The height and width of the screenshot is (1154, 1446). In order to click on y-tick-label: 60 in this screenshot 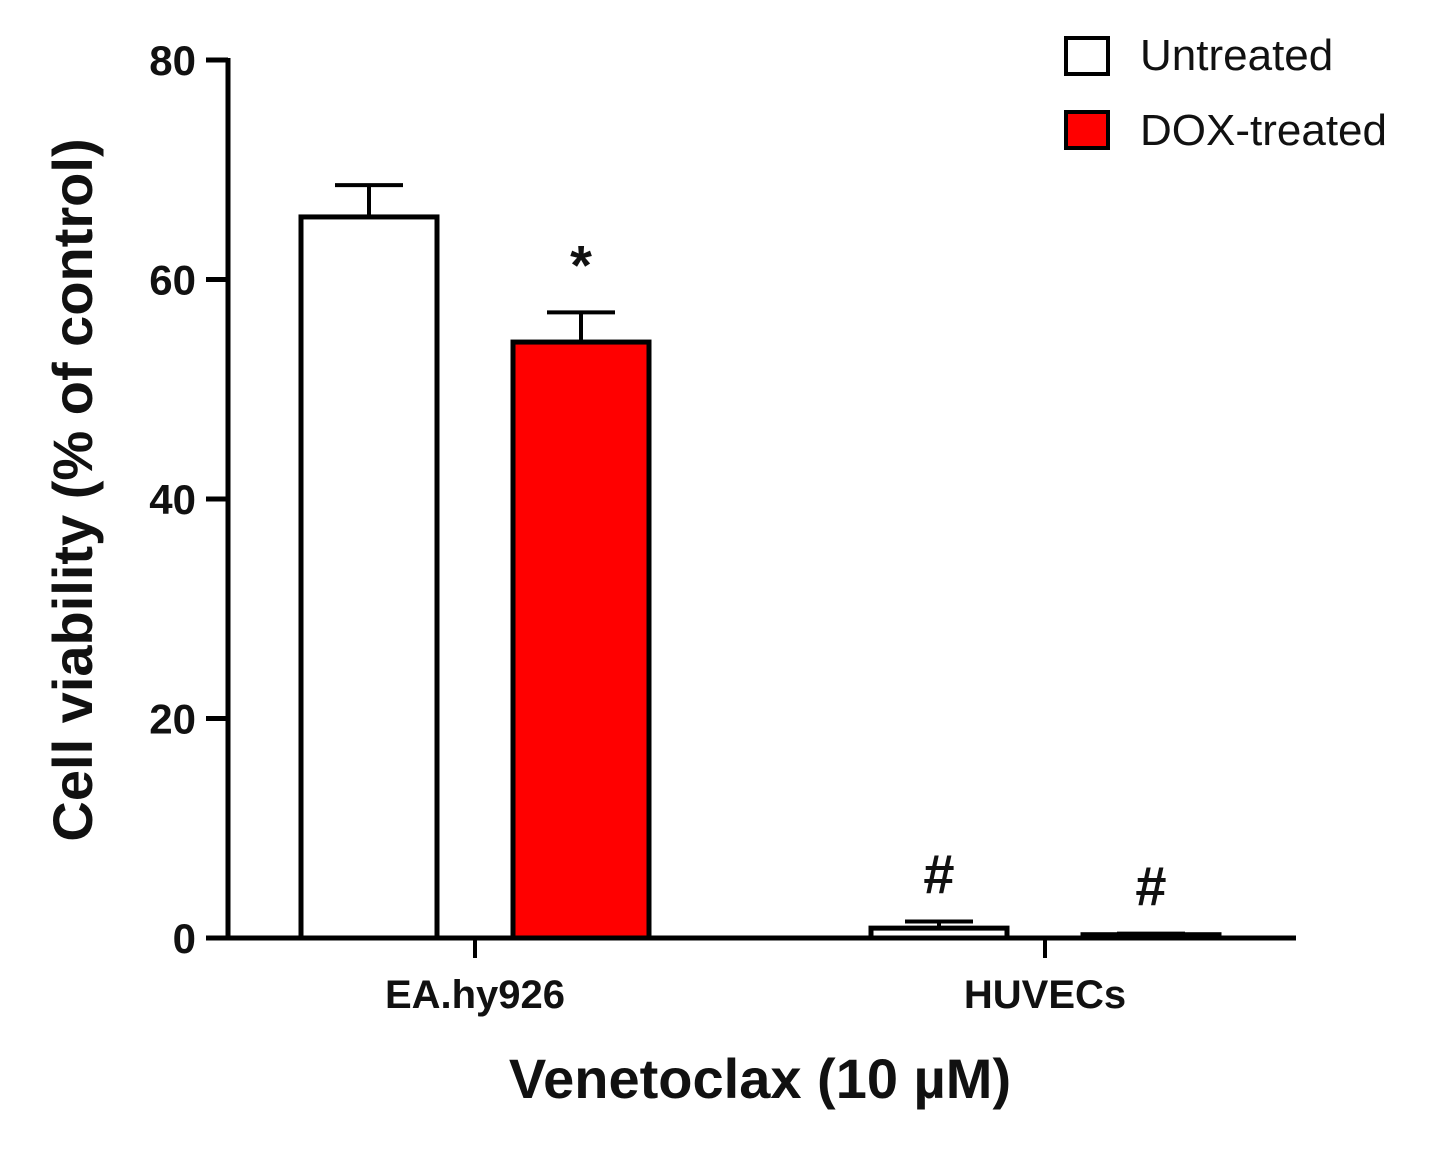, I will do `click(172, 280)`.